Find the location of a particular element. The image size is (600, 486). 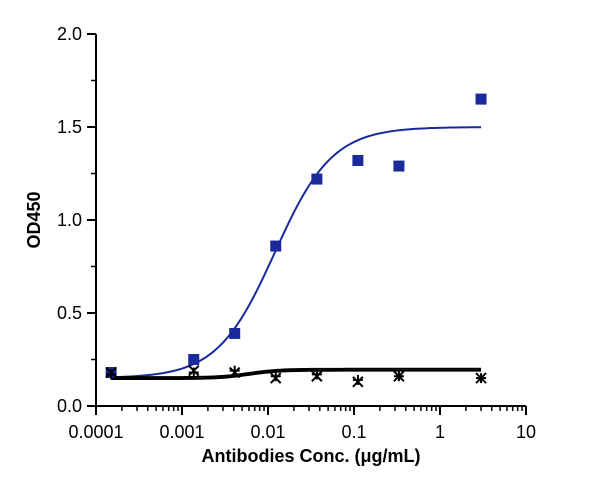

x-ticks: 0.0001 0.001 0.01 0.1 1 10 is located at coordinates (302, 424).